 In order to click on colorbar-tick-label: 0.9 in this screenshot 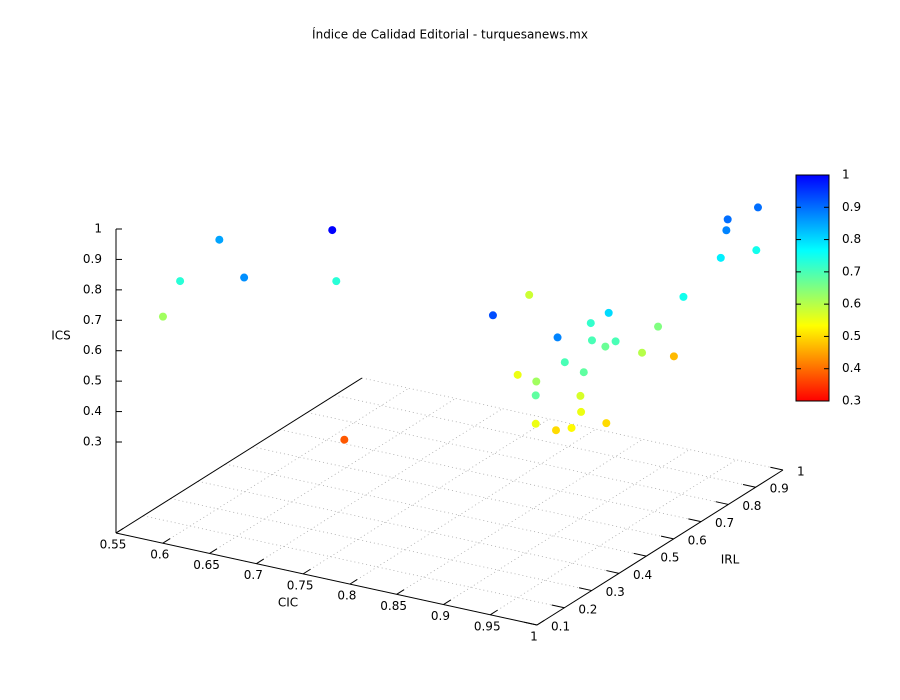, I will do `click(851, 207)`.